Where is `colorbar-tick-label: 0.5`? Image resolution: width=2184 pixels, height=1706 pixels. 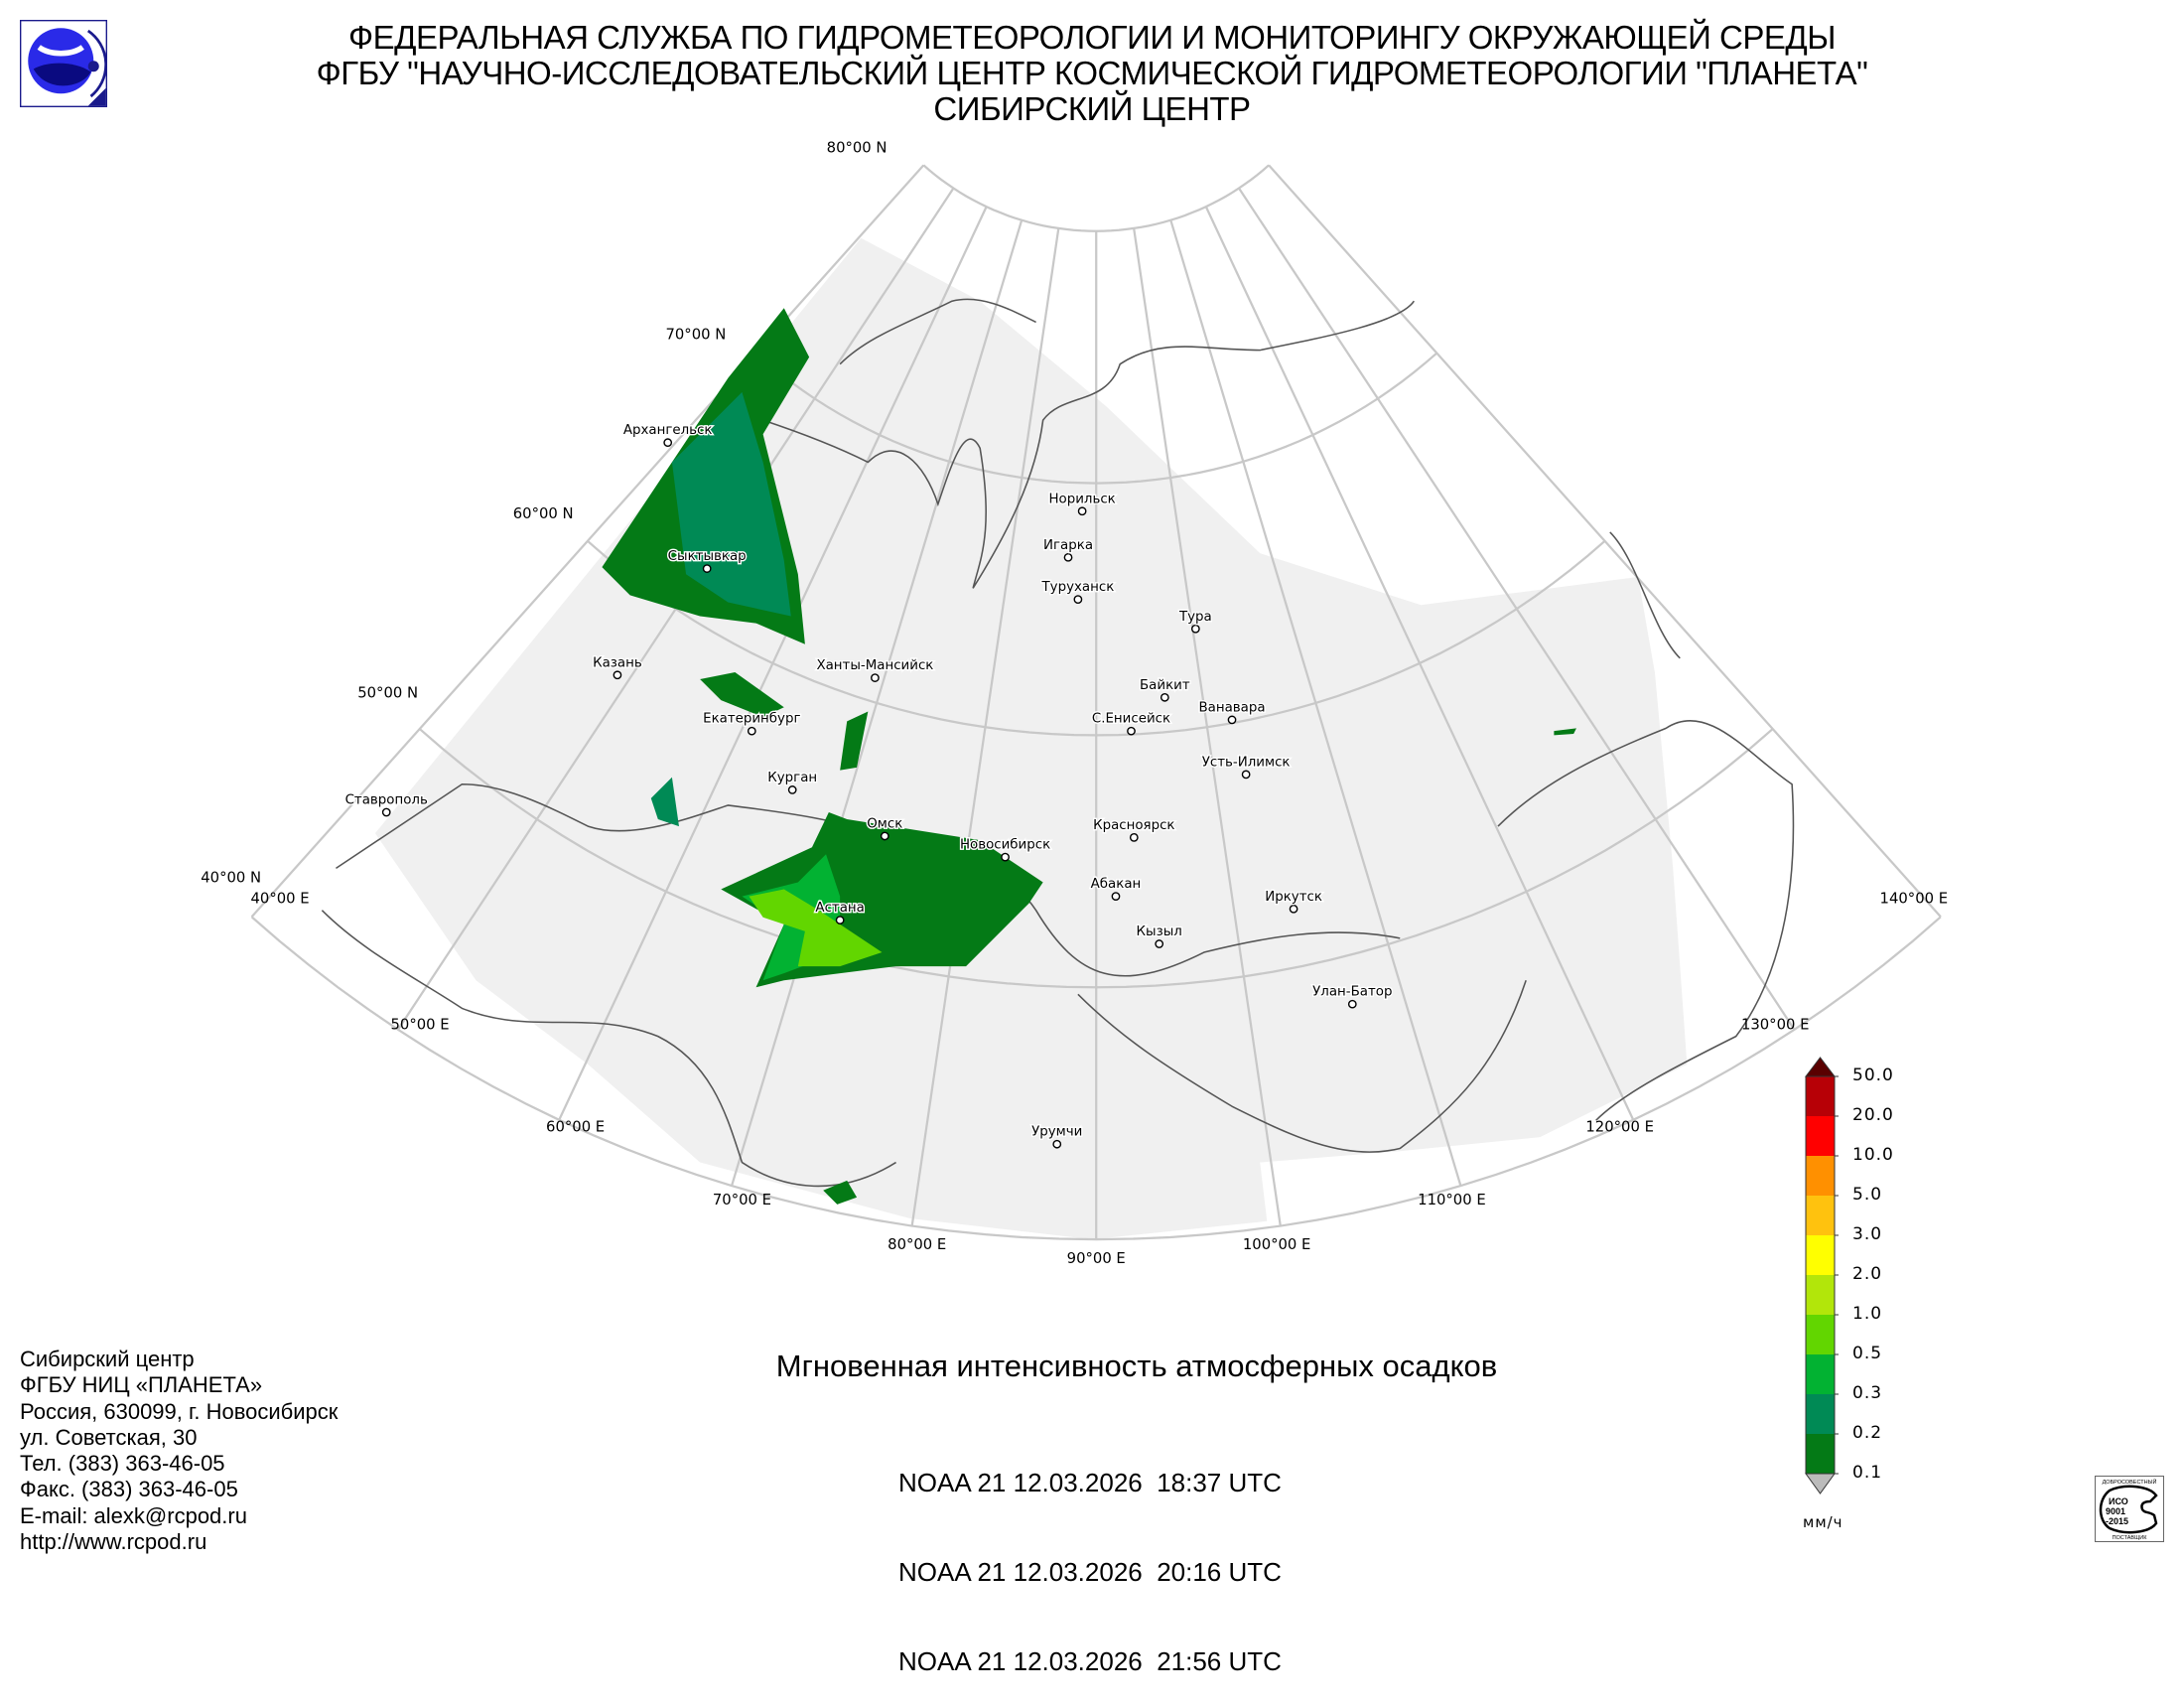
colorbar-tick-label: 0.5 is located at coordinates (1867, 1353).